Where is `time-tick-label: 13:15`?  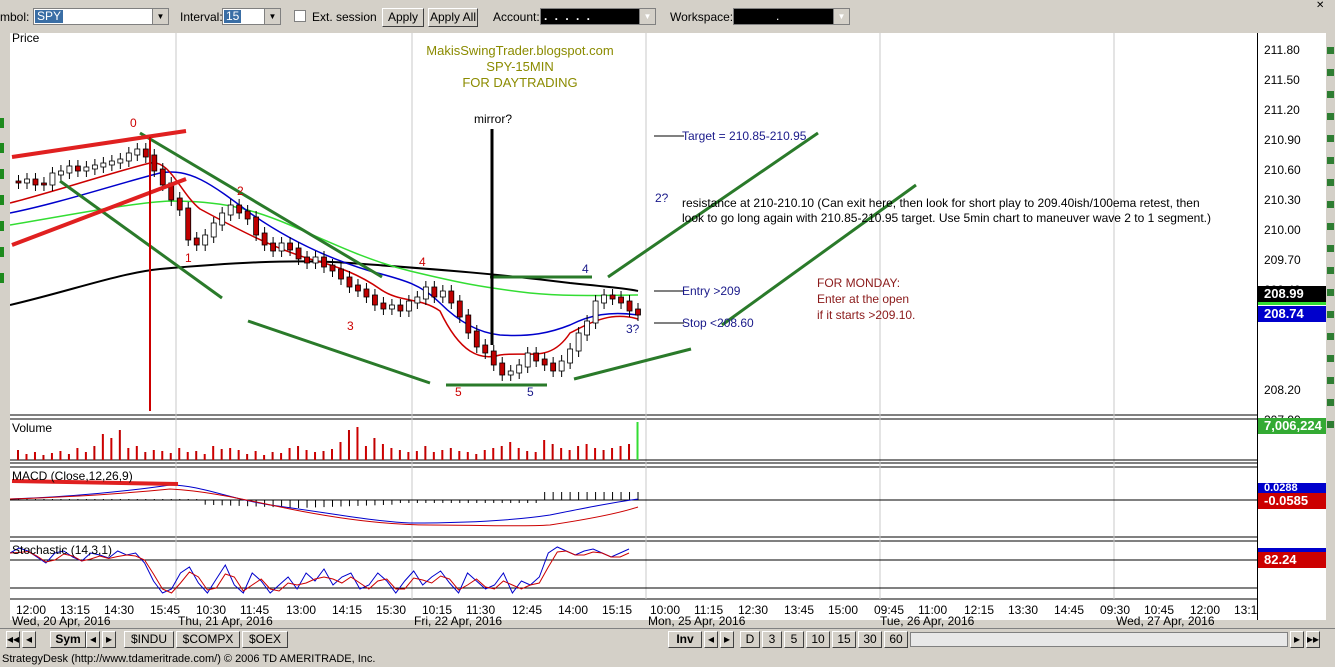 time-tick-label: 13:15 is located at coordinates (75, 610).